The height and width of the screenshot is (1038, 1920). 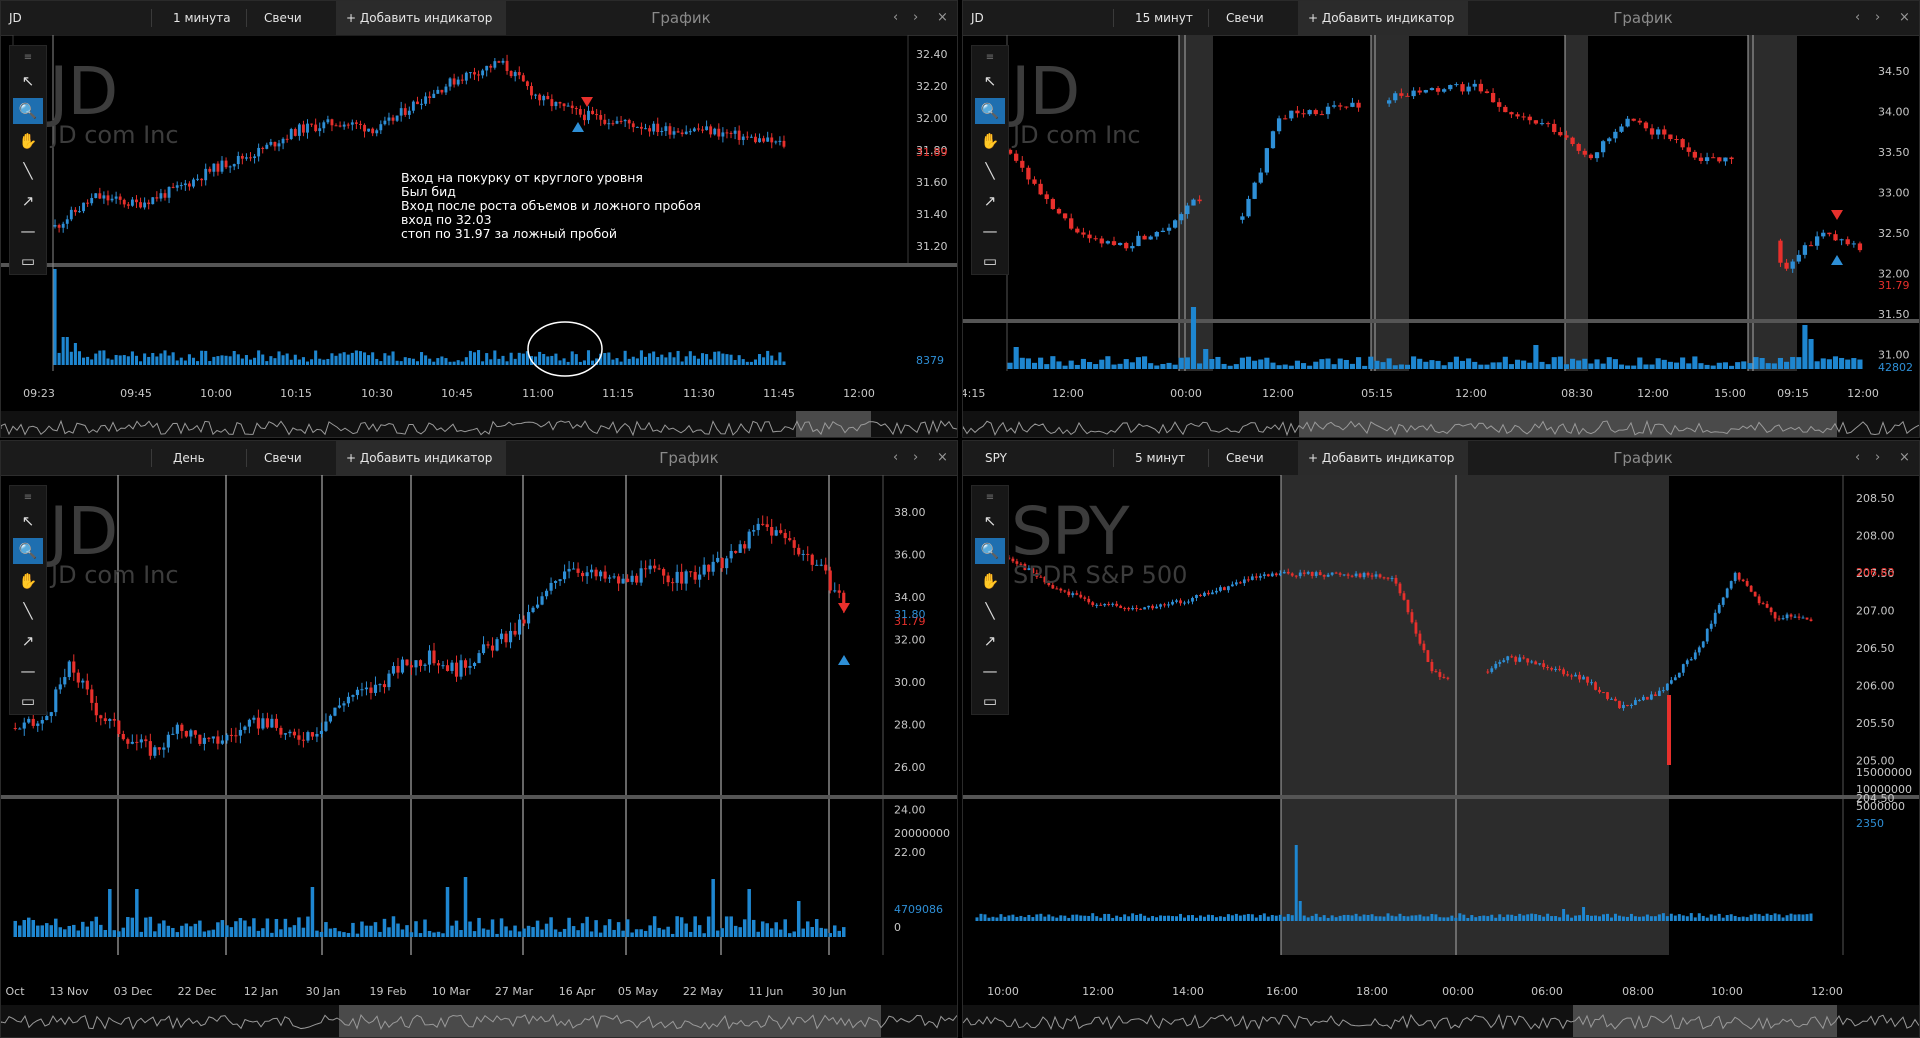 What do you see at coordinates (1164, 18) in the screenshot?
I see `timeframe-selector: 15 минут` at bounding box center [1164, 18].